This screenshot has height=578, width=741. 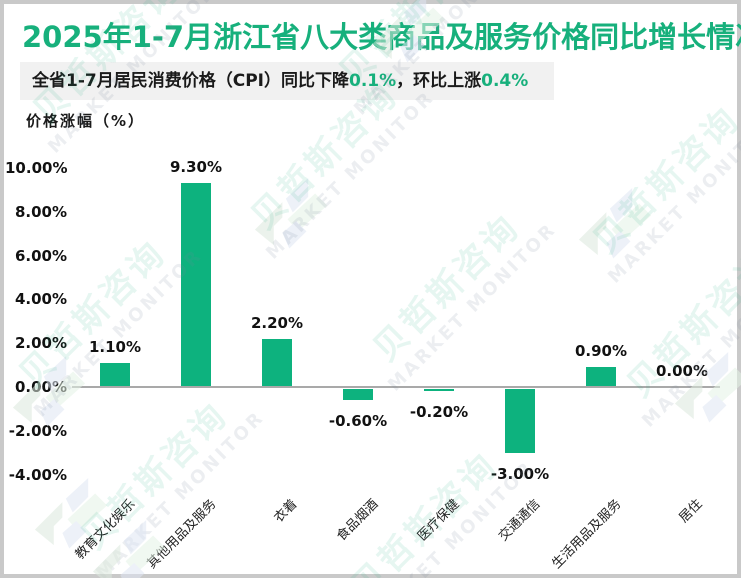 I want to click on x-category-label: 居住, so click(x=691, y=511).